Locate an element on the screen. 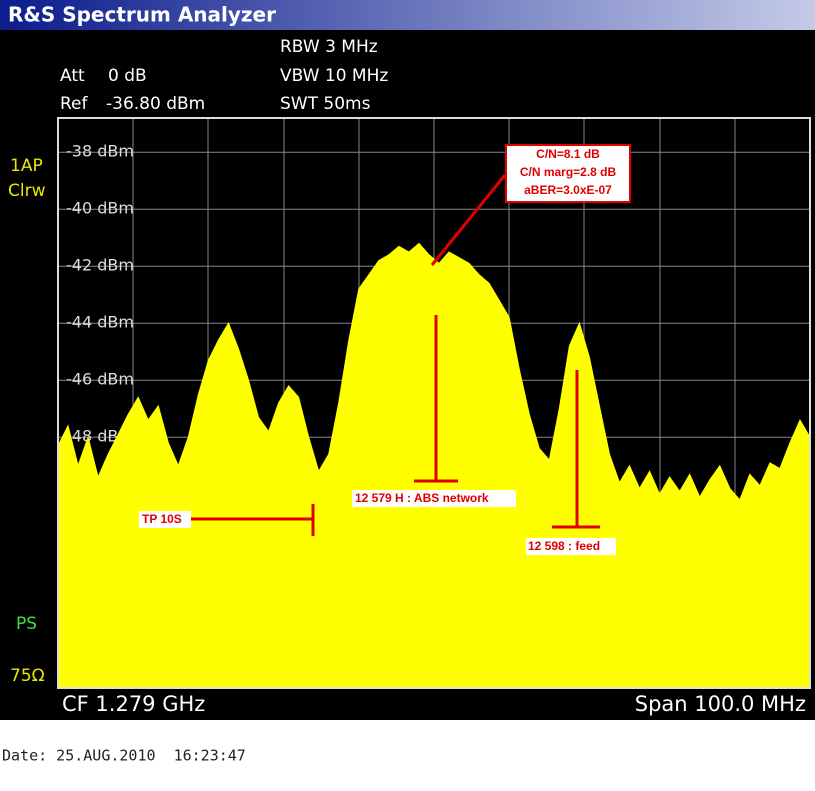 This screenshot has width=815, height=791. y-tick-label: -44 dBm is located at coordinates (100, 322).